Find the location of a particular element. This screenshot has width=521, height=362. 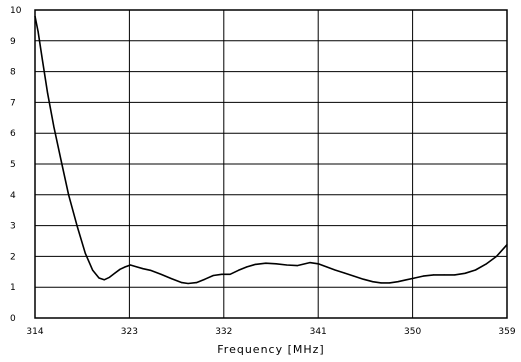

y-tick-label: 7 is located at coordinates (13, 103).